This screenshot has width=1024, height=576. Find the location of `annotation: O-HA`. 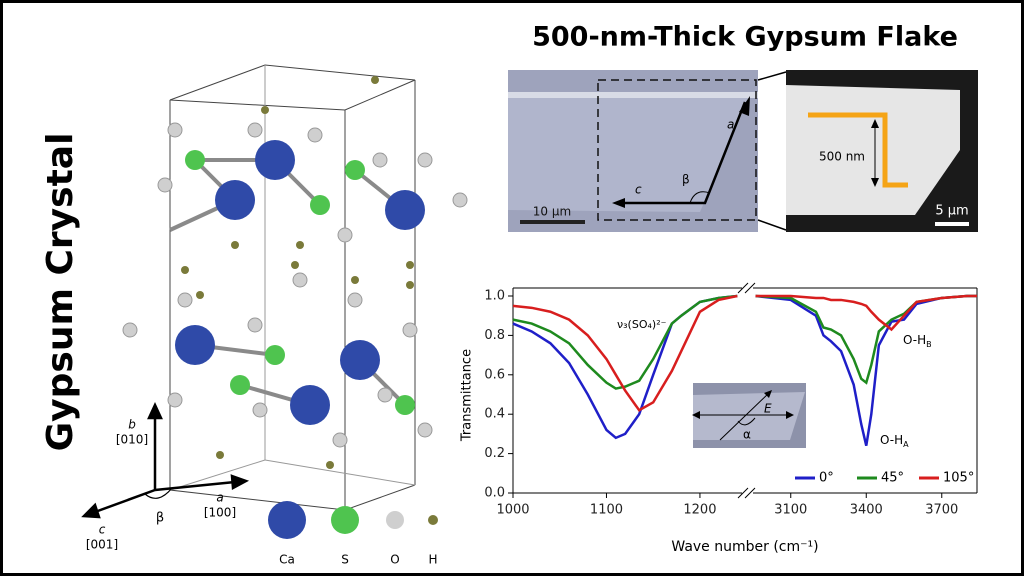

annotation: O-HA is located at coordinates (894, 441).